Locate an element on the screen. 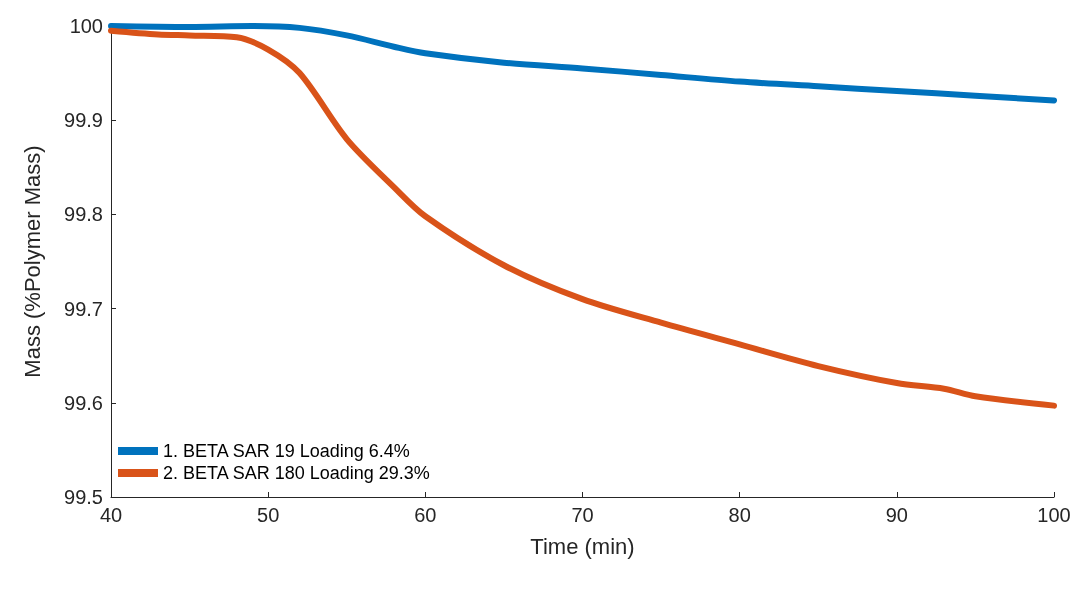 This screenshot has width=1092, height=590. x-tick-label: 80 is located at coordinates (739, 515).